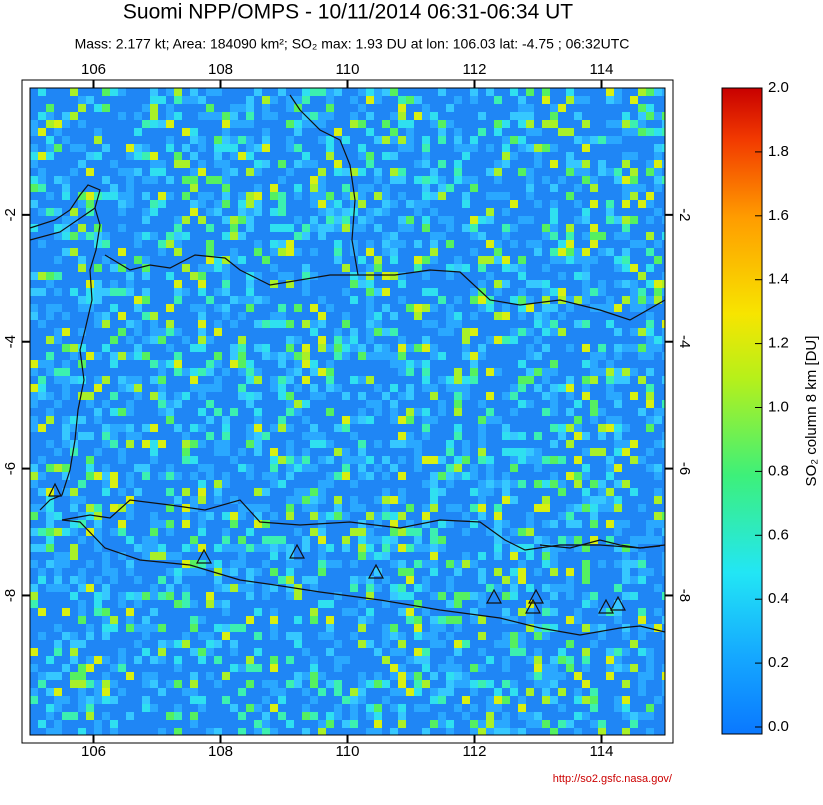 The image size is (823, 805). I want to click on x-tick-label: 106, so click(93, 69).